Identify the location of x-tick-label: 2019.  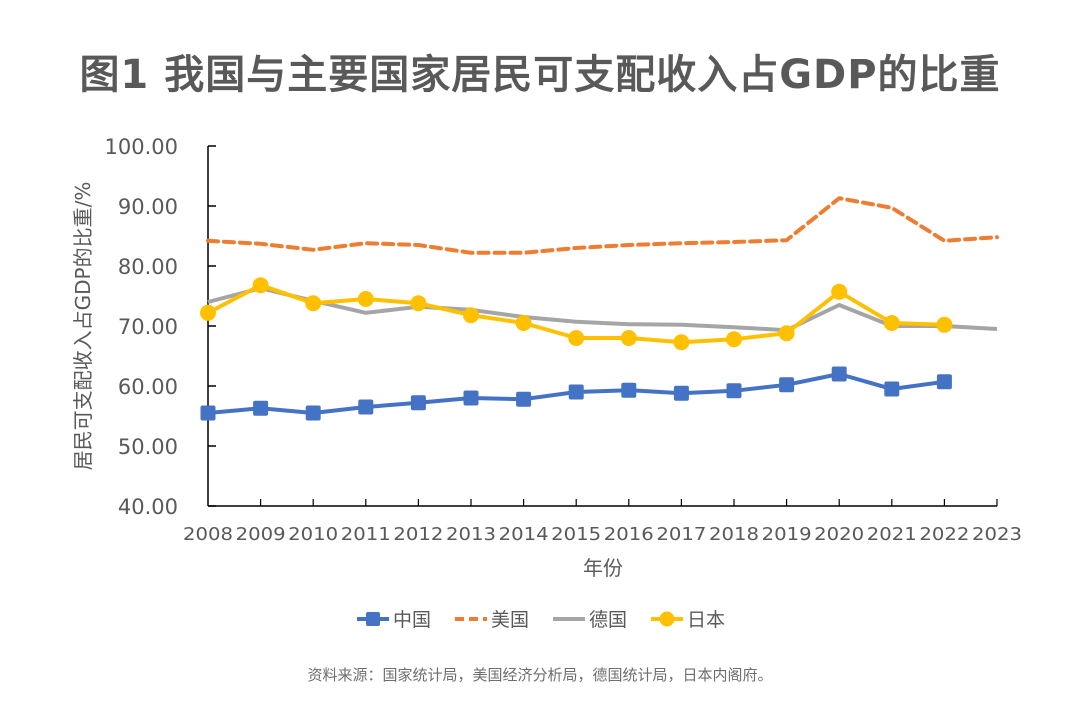
(787, 534).